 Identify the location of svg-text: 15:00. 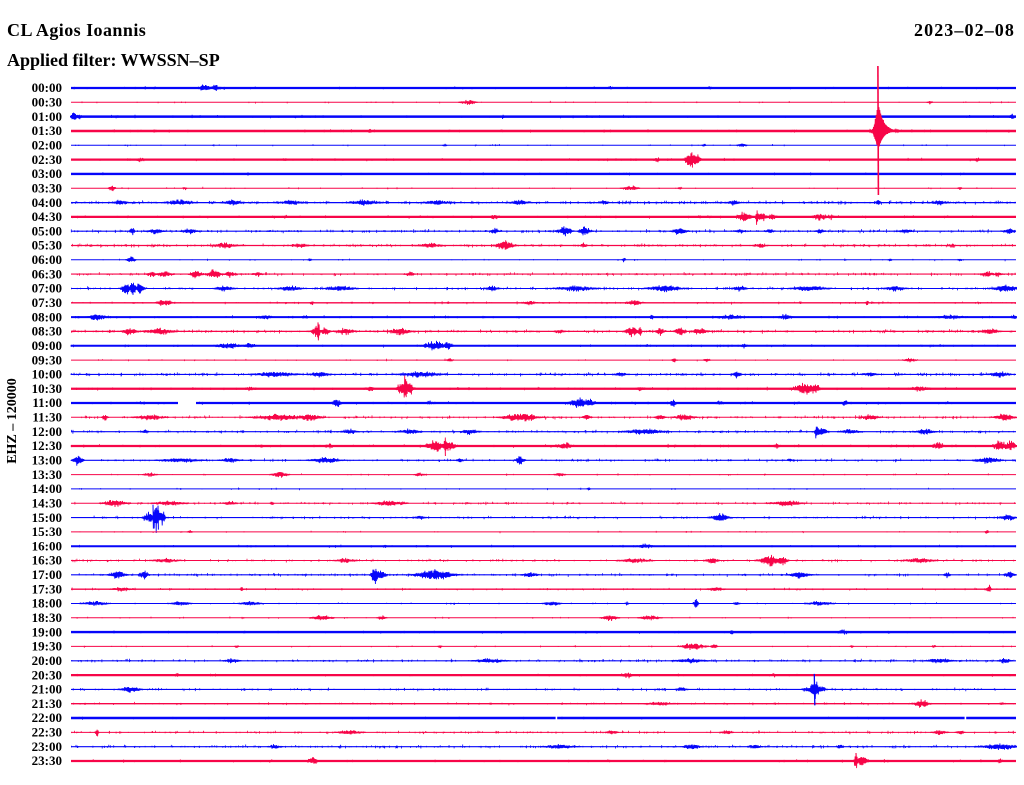
(47, 517).